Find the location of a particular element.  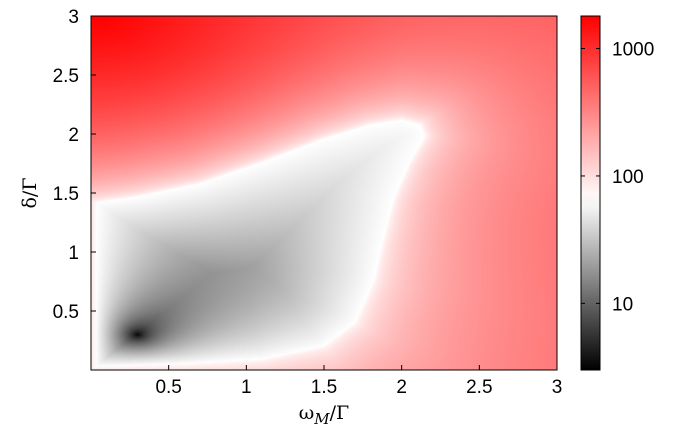

y-axis: 0.5 1 1.5 2 2.5 3 is located at coordinates (74, 165).